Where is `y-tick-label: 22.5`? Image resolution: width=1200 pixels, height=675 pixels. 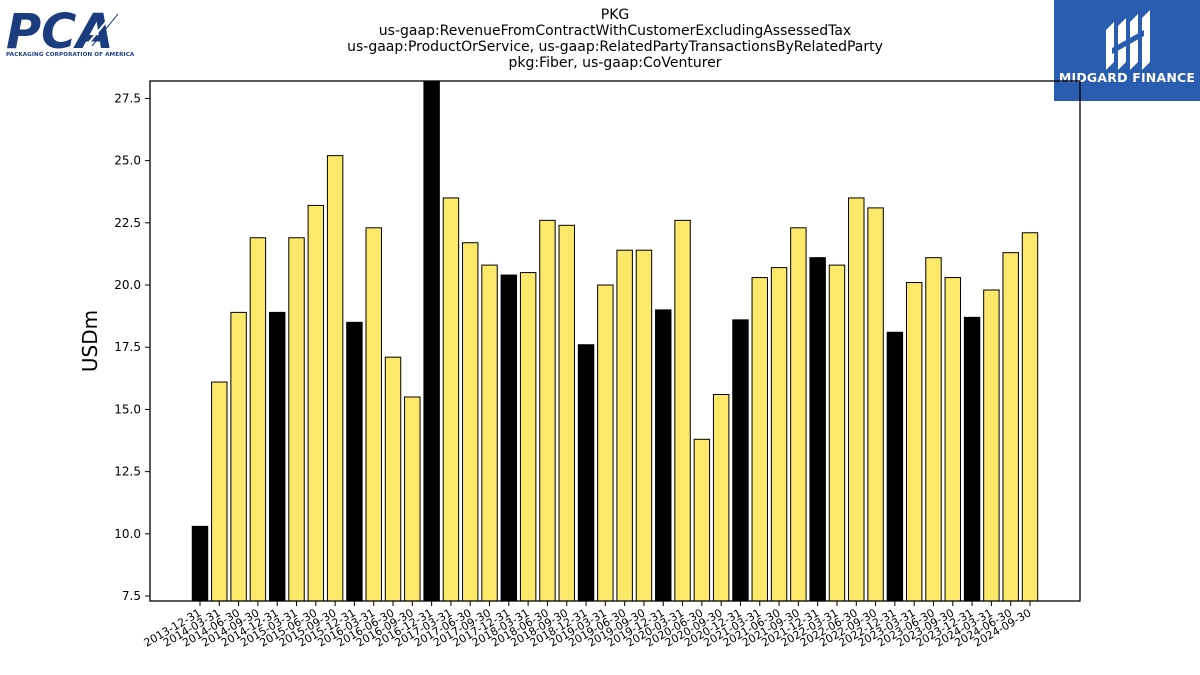
y-tick-label: 22.5 is located at coordinates (127, 223).